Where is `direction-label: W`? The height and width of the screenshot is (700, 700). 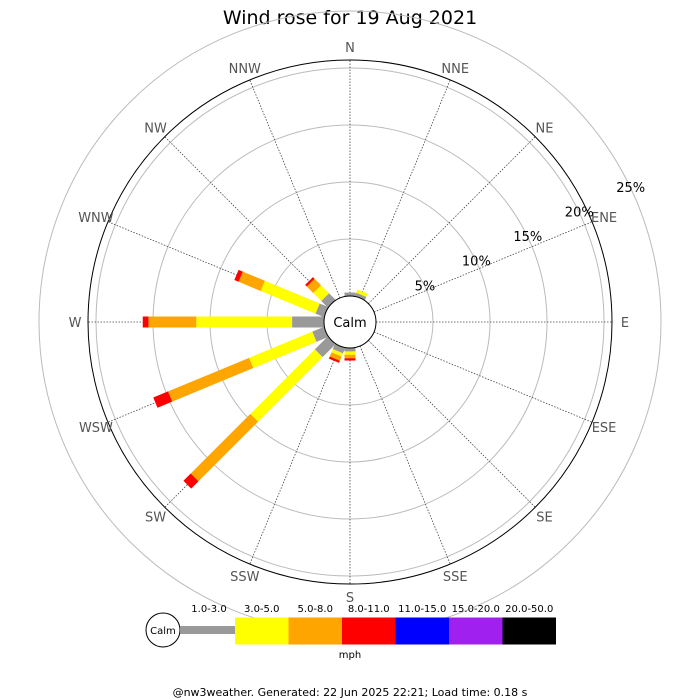 direction-label: W is located at coordinates (75, 323).